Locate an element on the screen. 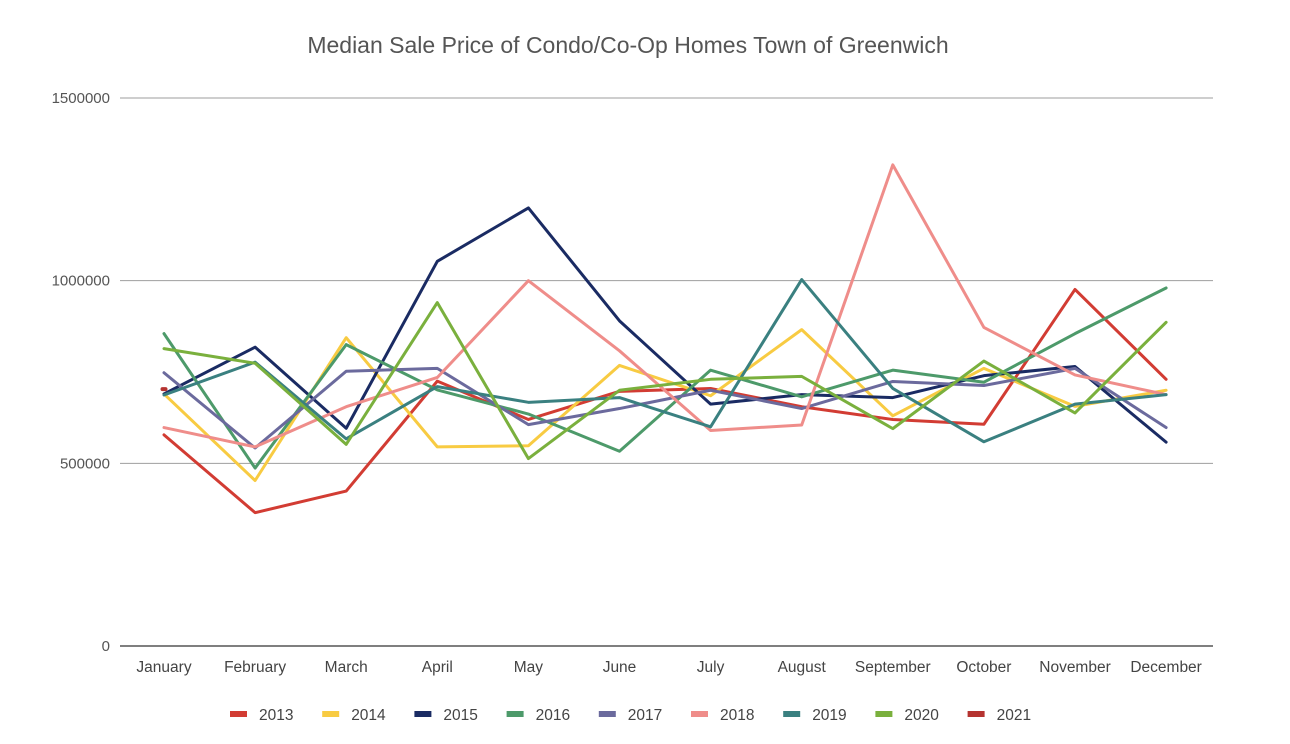 The image size is (1290, 744). legend-label-2013: 2013 is located at coordinates (276, 715).